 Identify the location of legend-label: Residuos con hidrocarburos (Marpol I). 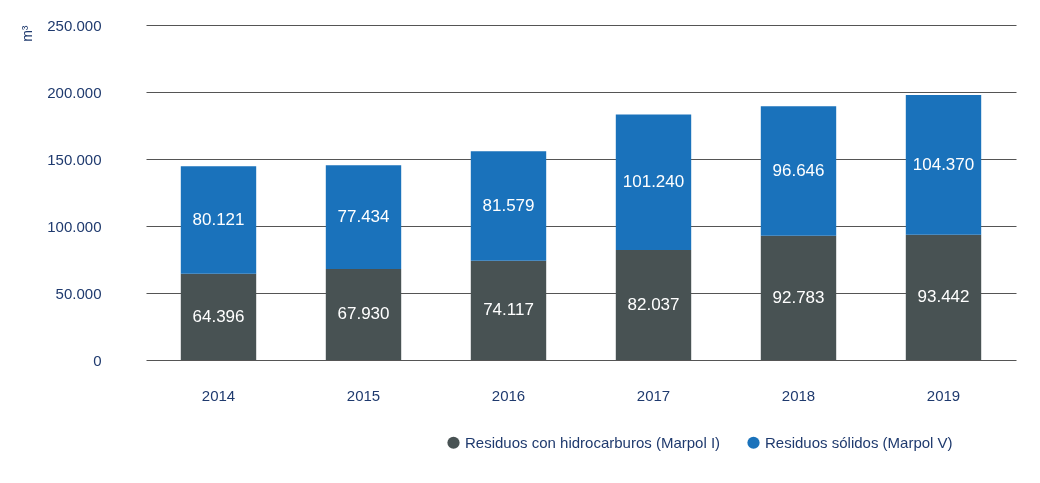
(593, 442).